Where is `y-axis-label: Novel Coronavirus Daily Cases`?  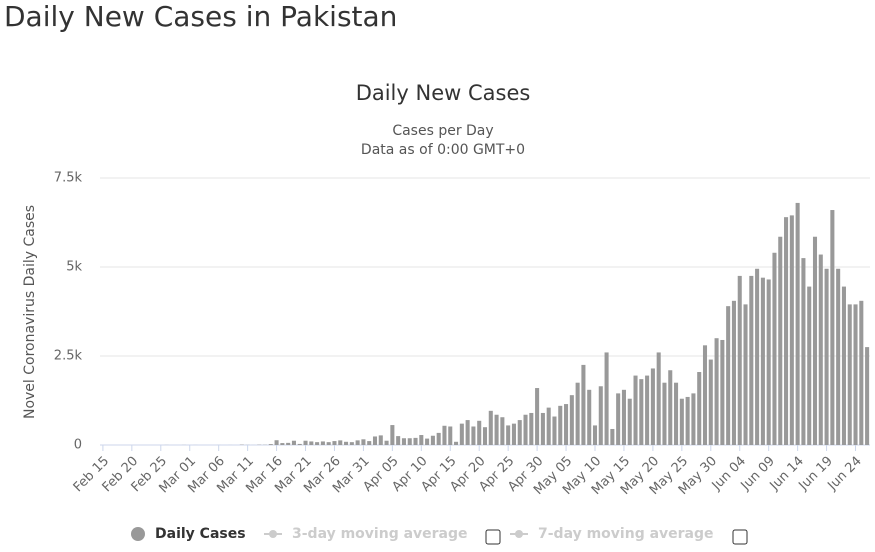
y-axis-label: Novel Coronavirus Daily Cases is located at coordinates (30, 312).